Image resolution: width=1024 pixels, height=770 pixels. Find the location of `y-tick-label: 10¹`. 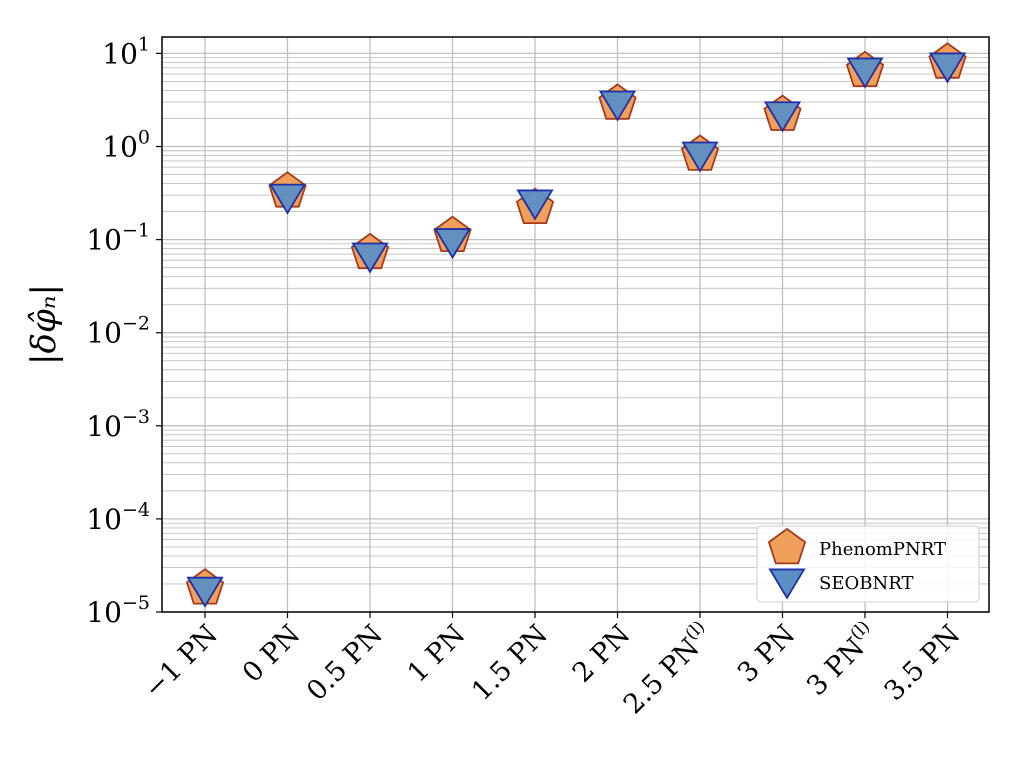

y-tick-label: 10¹ is located at coordinates (126, 51).